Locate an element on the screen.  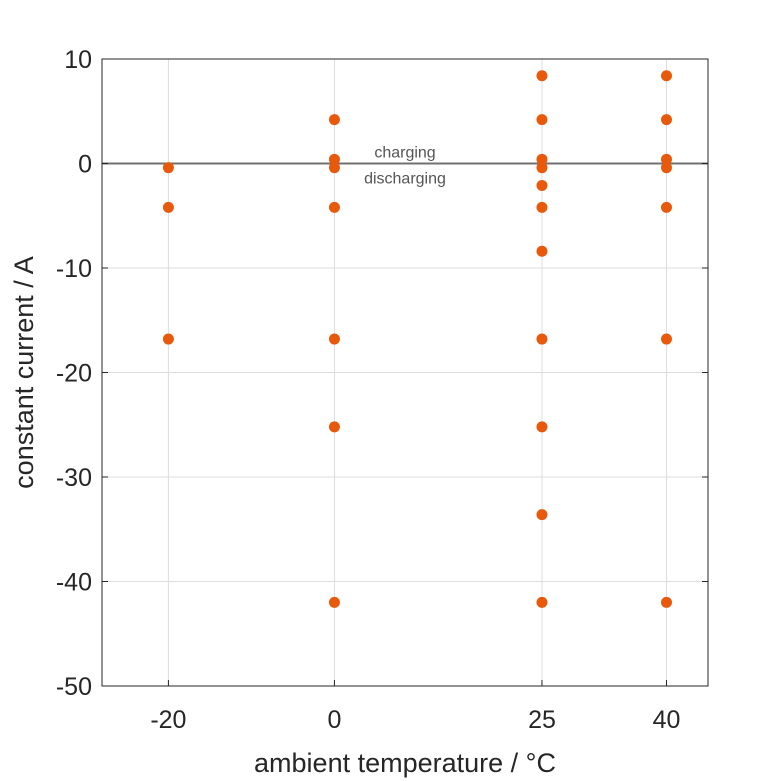
y-axis-label: constant current / A is located at coordinates (24, 372).